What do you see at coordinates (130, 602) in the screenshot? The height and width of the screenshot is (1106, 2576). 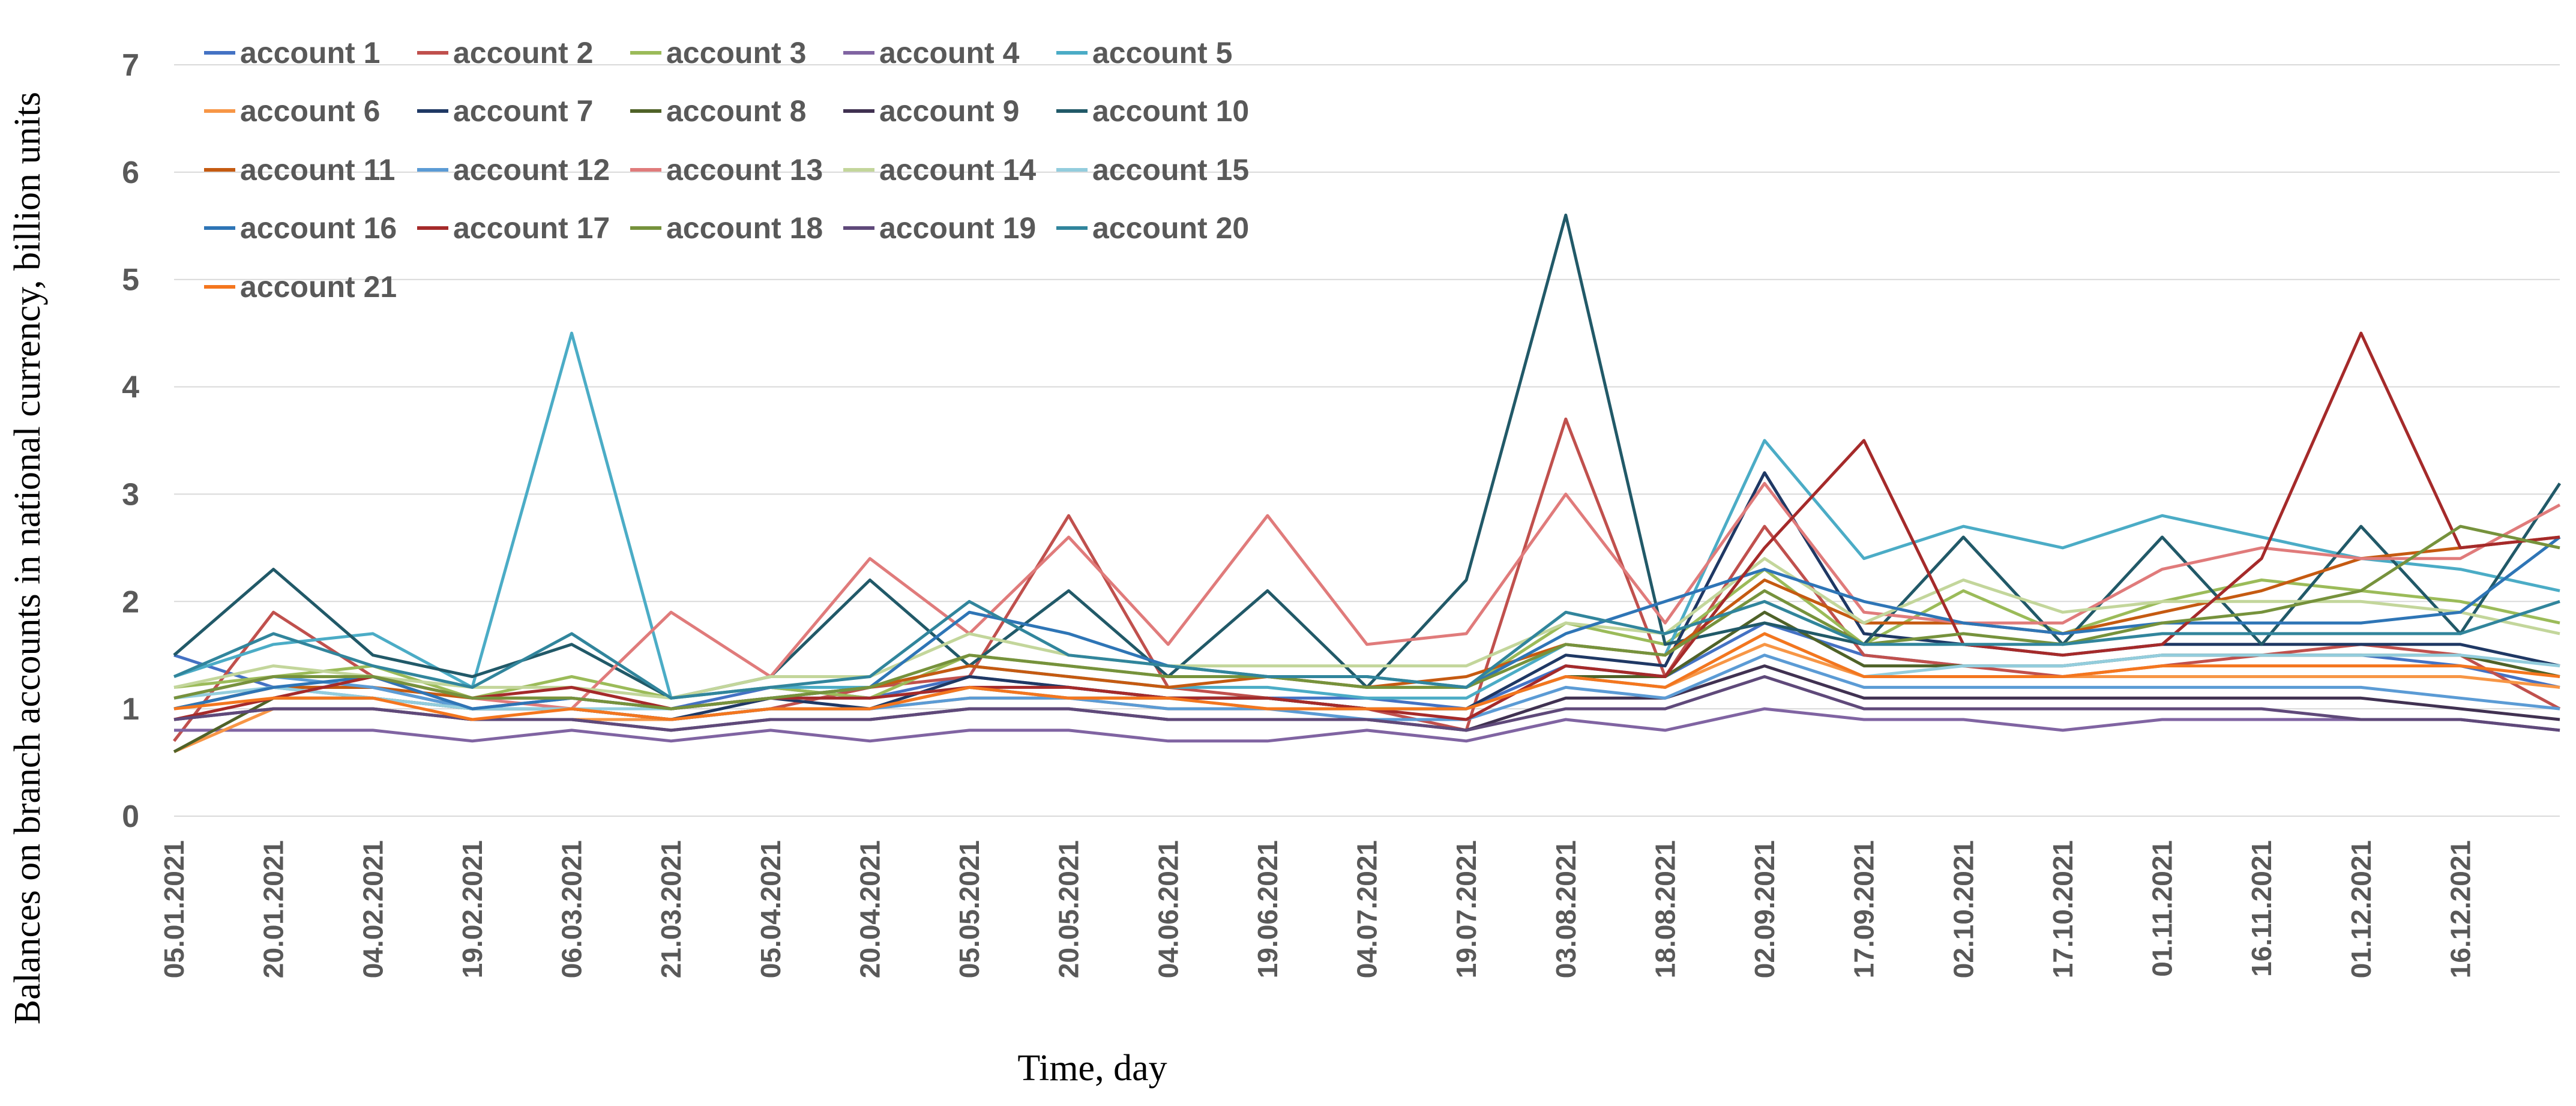 I see `y-tick-label: 2` at bounding box center [130, 602].